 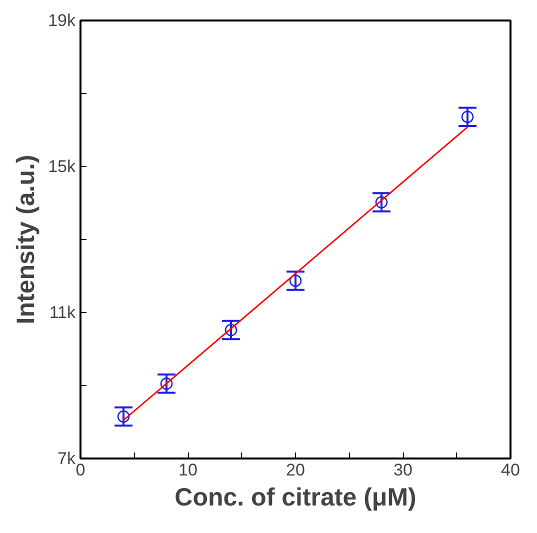 I want to click on y-tick-label: 11k, so click(x=62, y=312).